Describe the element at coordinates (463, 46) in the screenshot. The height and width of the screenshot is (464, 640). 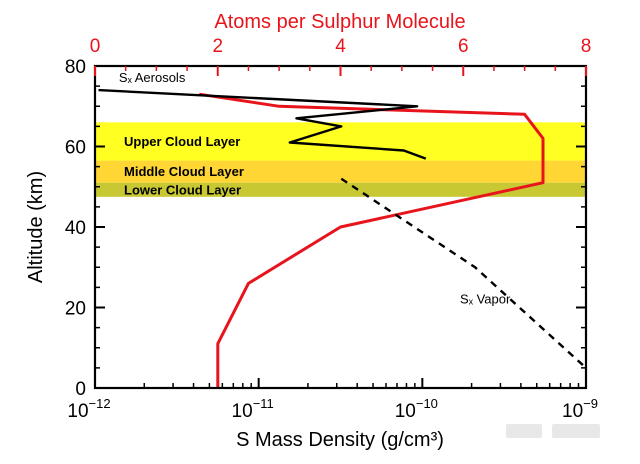
I see `top-tick-label: 6` at that location.